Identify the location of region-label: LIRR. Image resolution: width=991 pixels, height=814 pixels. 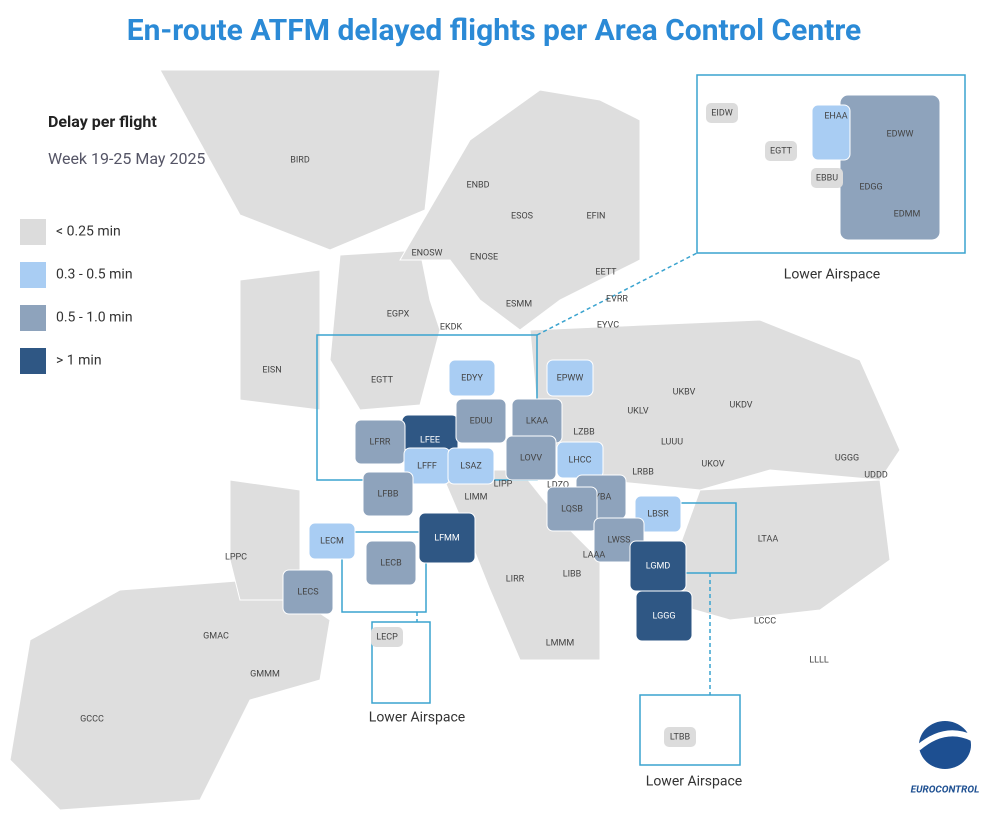
(515, 579).